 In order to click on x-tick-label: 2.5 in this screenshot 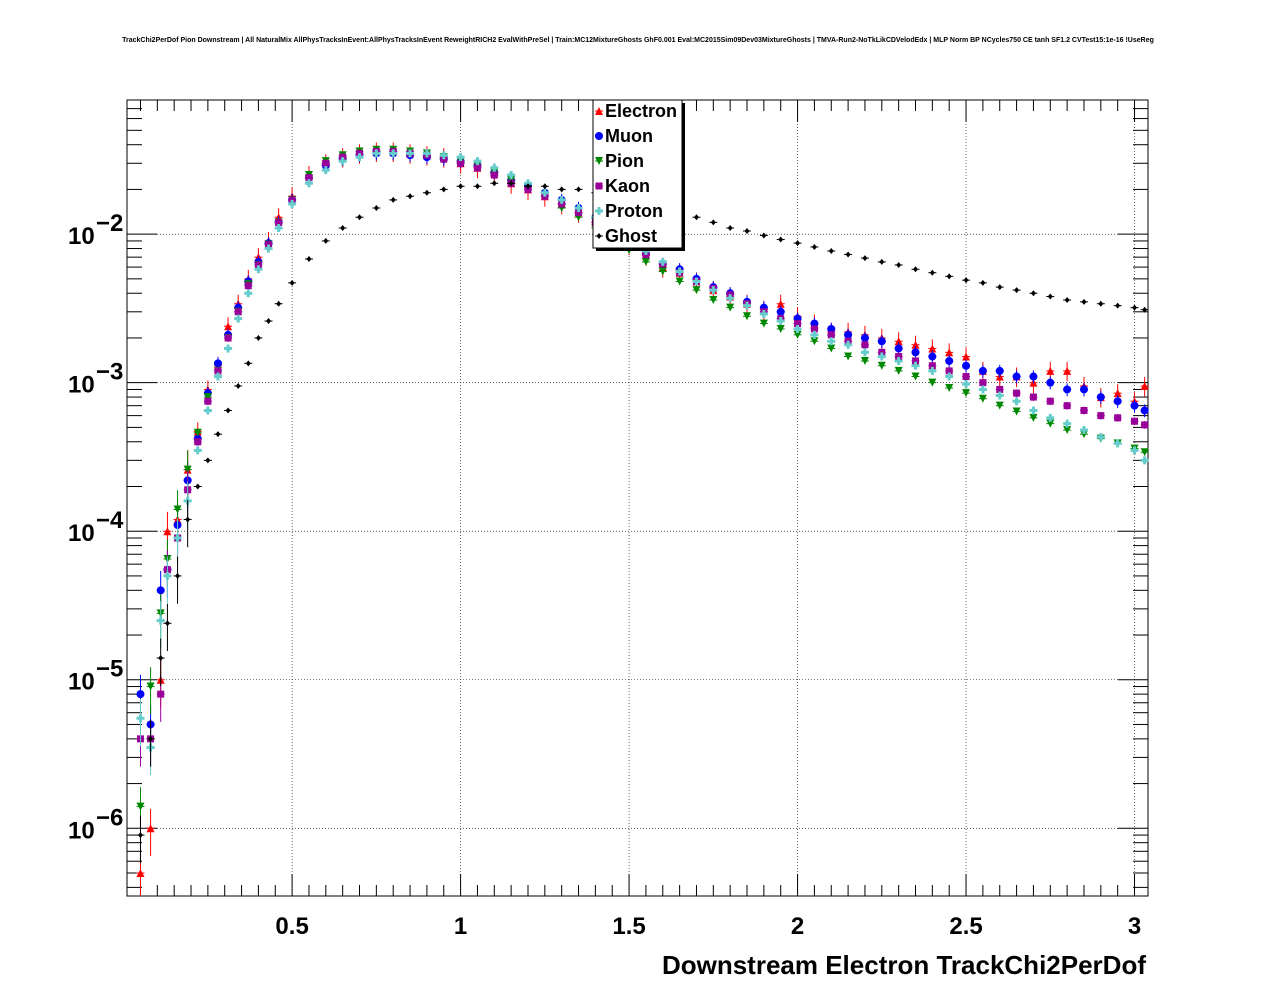, I will do `click(965, 926)`.